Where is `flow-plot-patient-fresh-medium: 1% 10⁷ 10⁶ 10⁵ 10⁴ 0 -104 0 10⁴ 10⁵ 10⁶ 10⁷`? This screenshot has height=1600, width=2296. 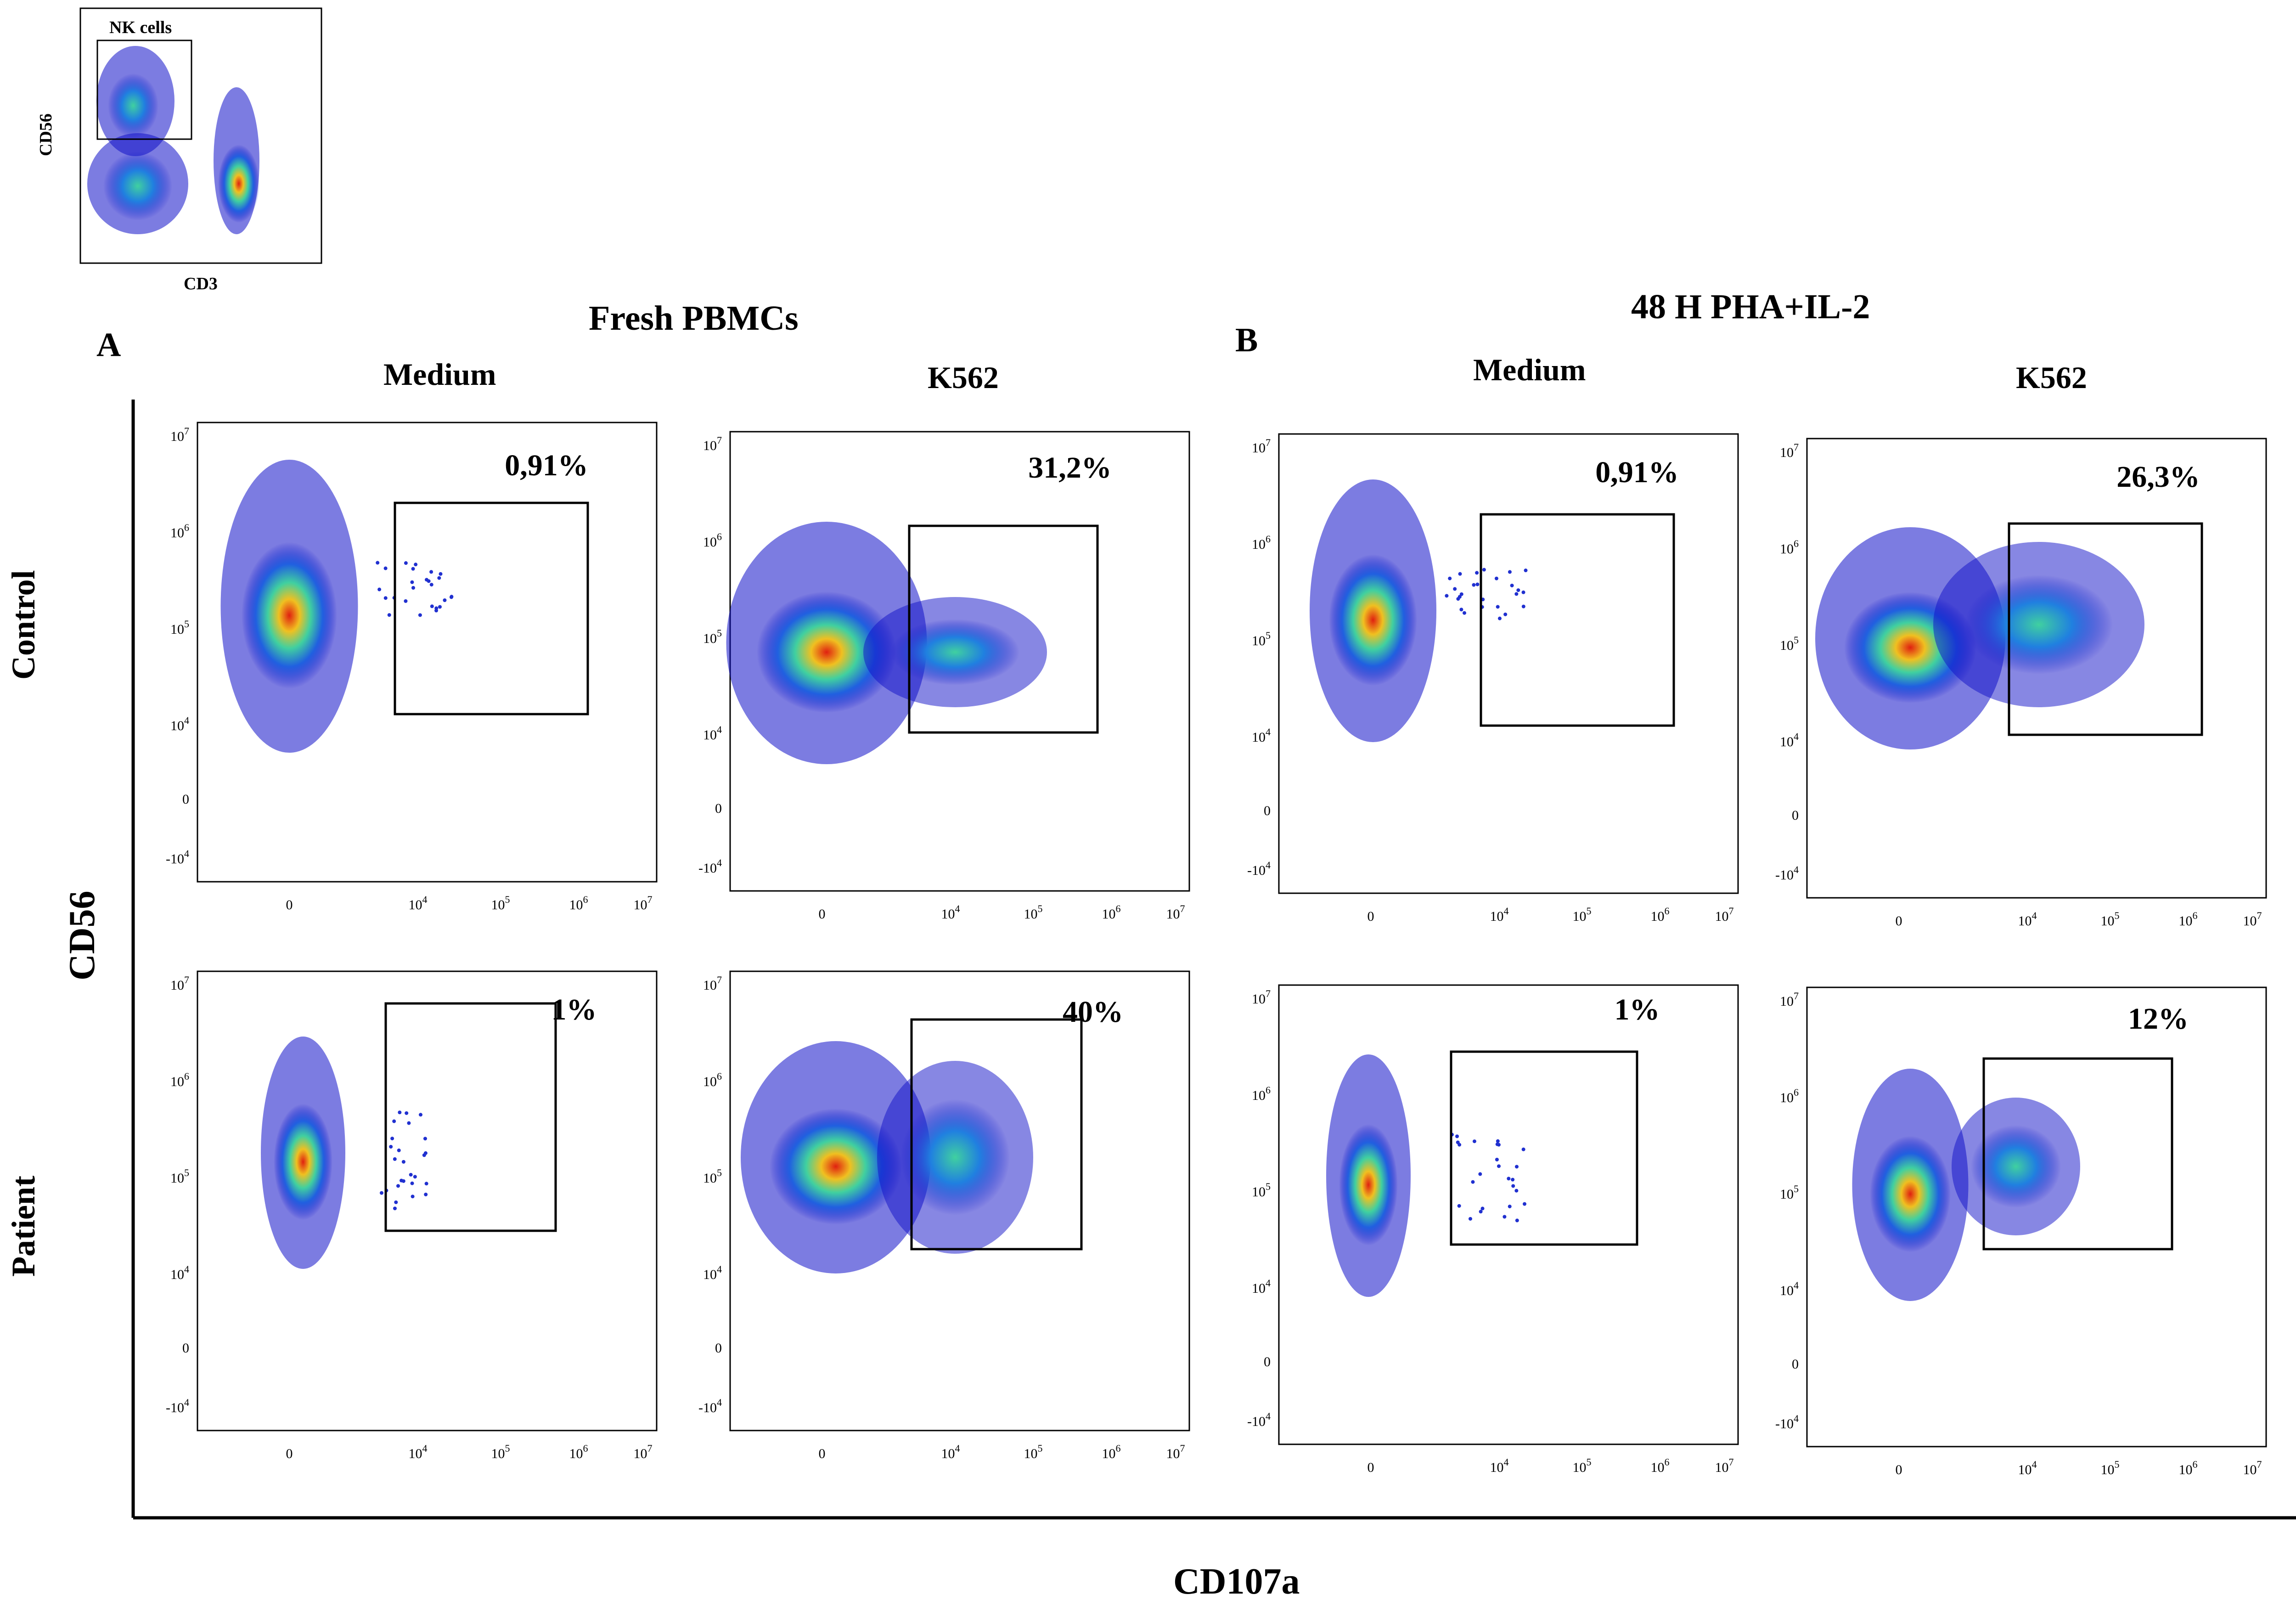 flow-plot-patient-fresh-medium: 1% 10⁷ 10⁶ 10⁵ 10⁴ 0 -104 0 10⁴ 10⁵ 10⁶ 10⁷ is located at coordinates (412, 1216).